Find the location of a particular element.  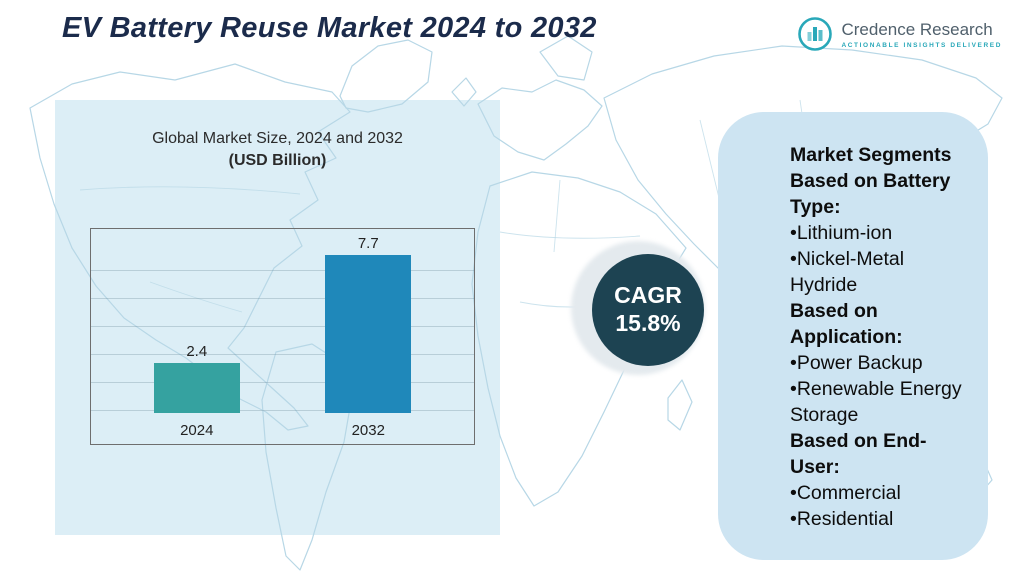

segment-heading: Based on Application: is located at coordinates (846, 324).